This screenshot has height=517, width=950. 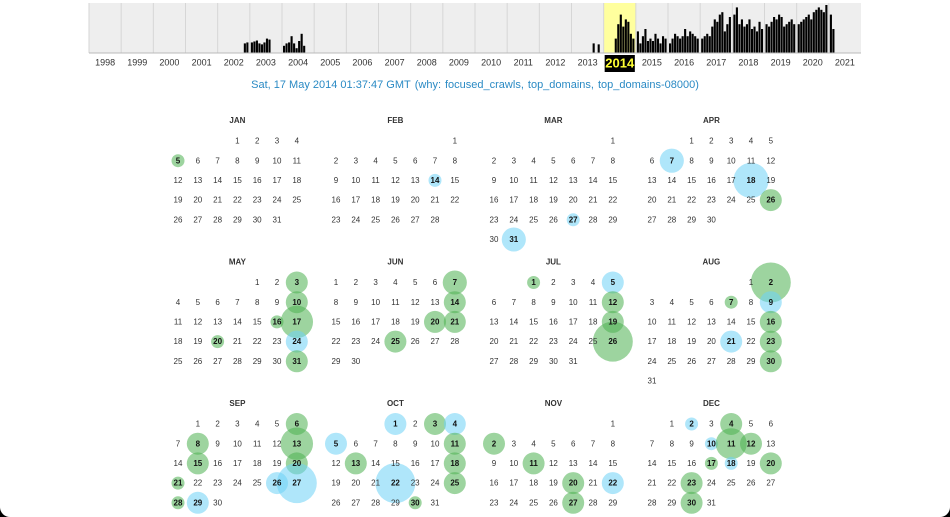 I want to click on reason-link: focused_crawls, so click(x=483, y=85).